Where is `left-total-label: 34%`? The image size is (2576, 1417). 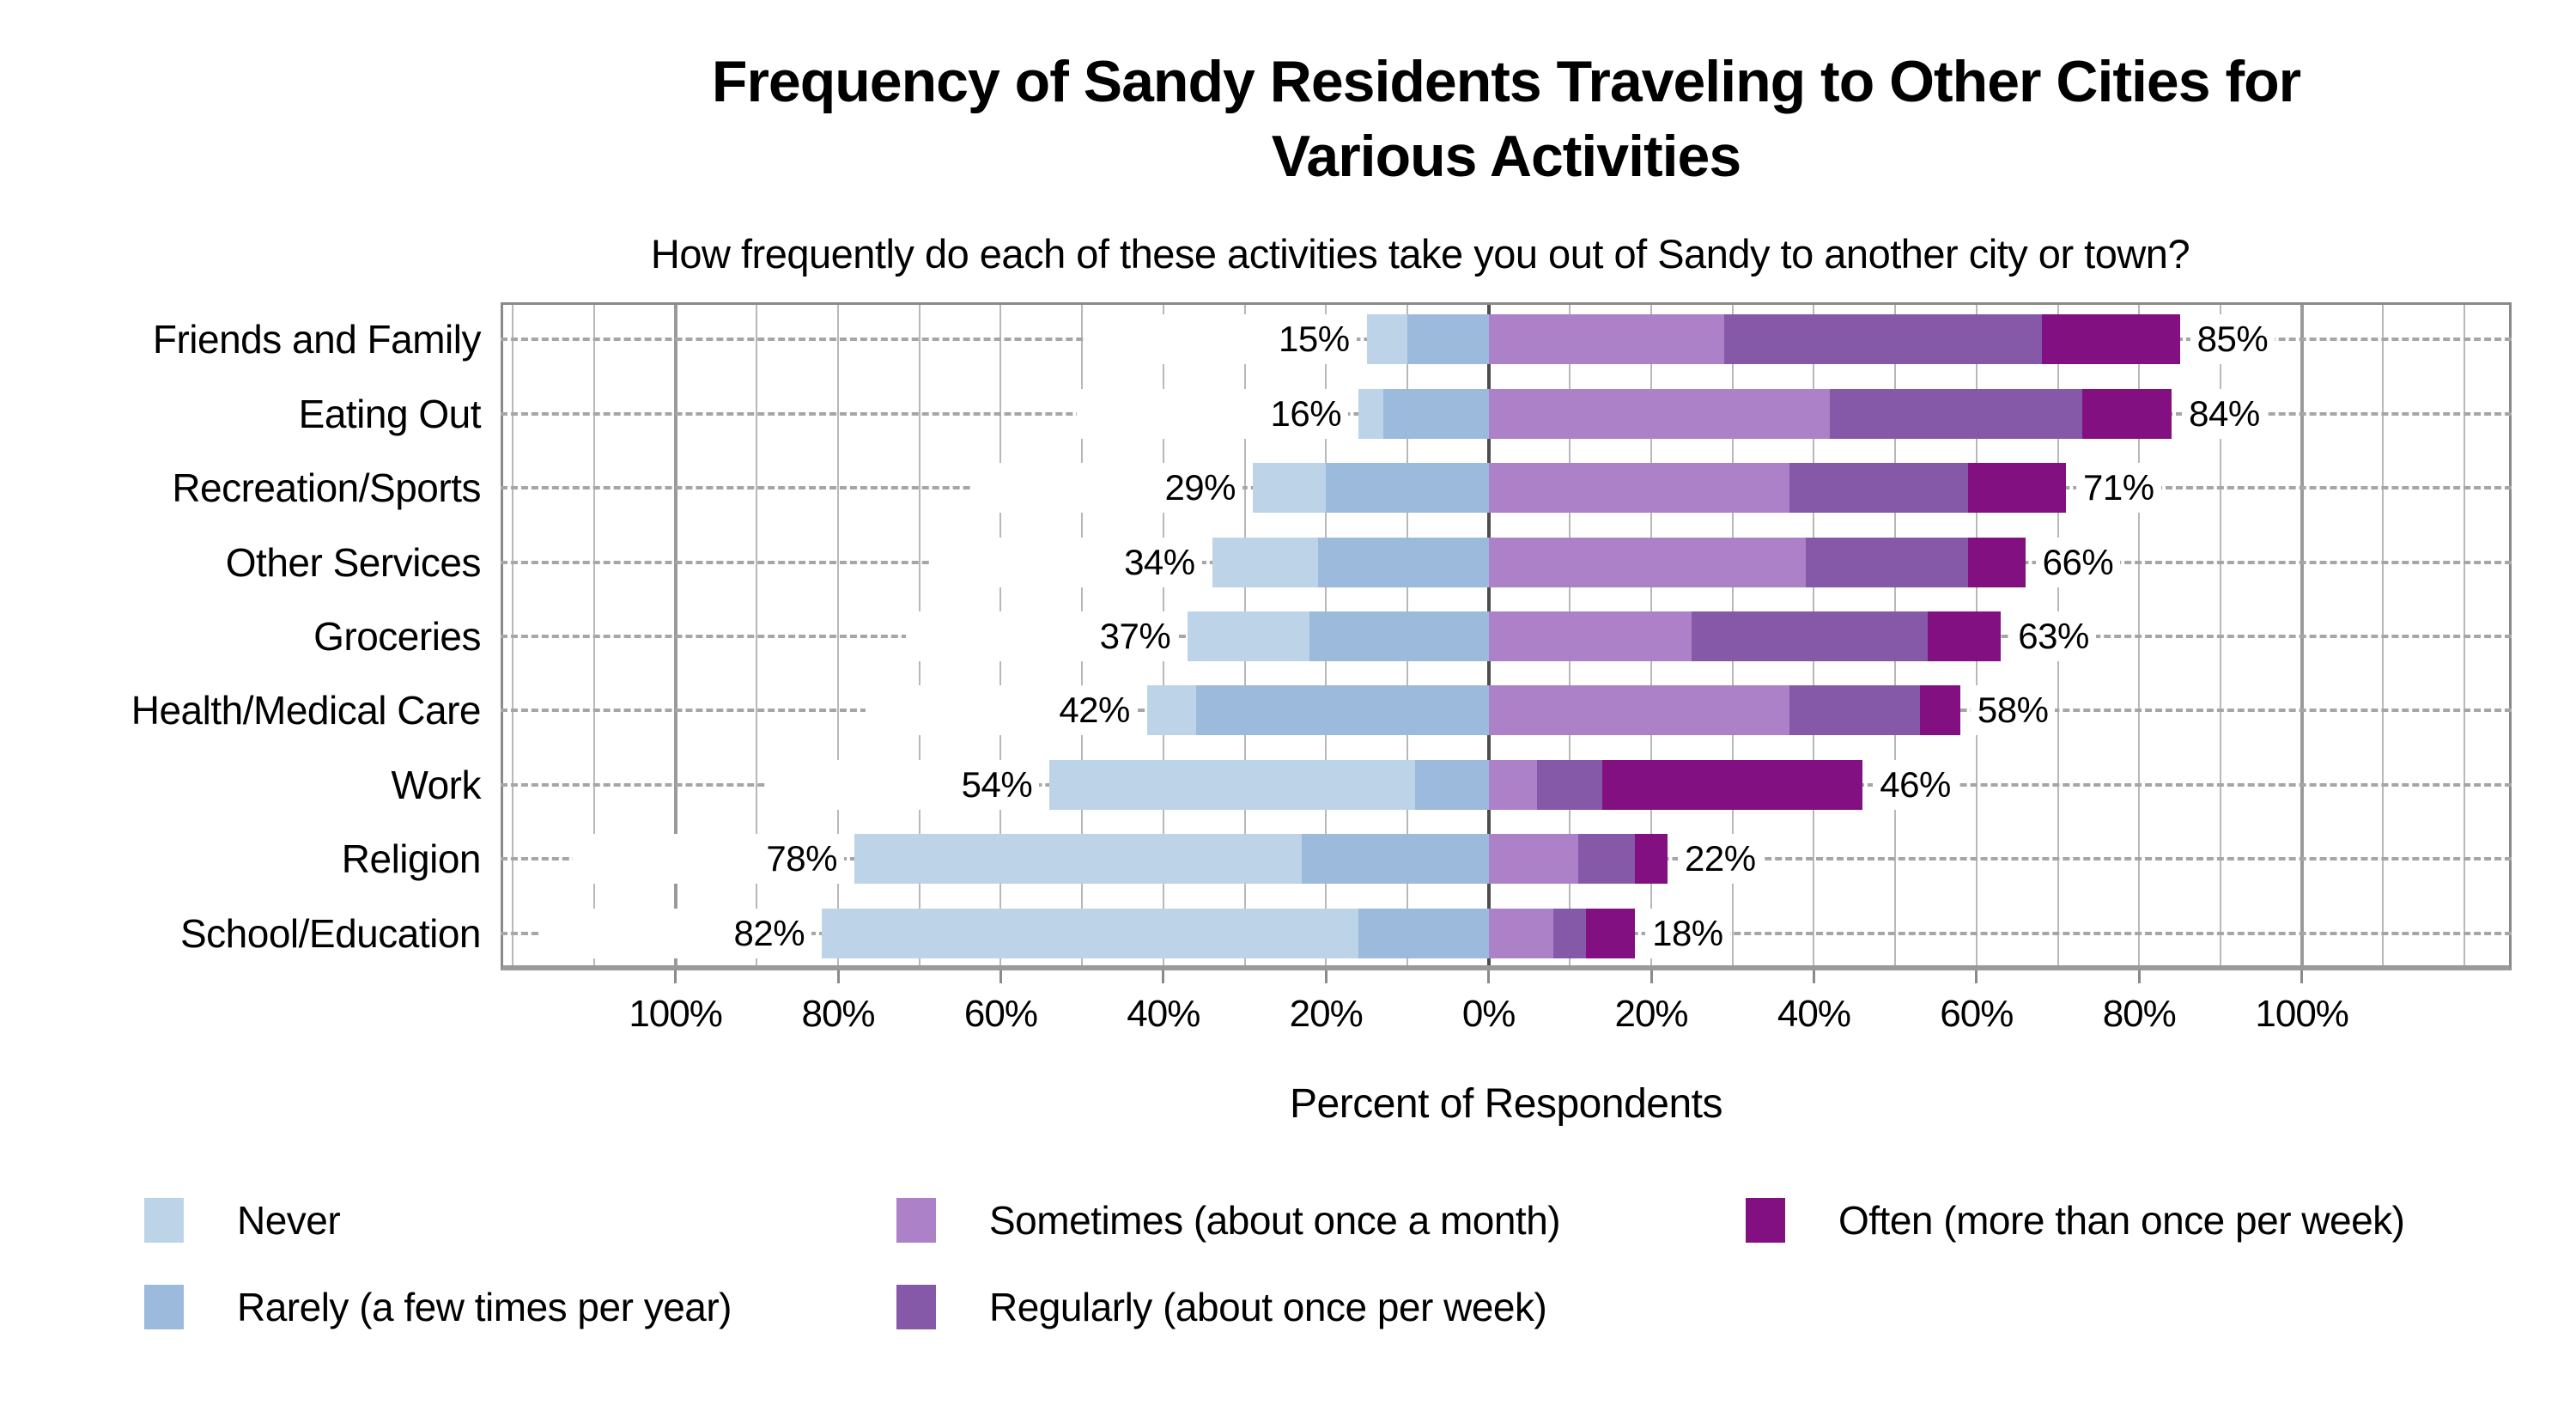 left-total-label: 34% is located at coordinates (1066, 562).